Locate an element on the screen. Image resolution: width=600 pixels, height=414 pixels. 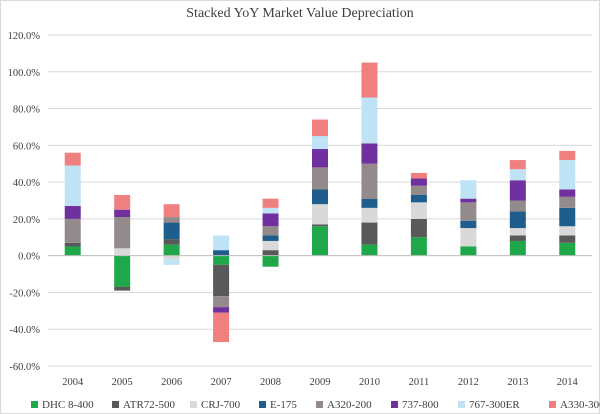
y-tick-label: 80.0% is located at coordinates (26, 110).